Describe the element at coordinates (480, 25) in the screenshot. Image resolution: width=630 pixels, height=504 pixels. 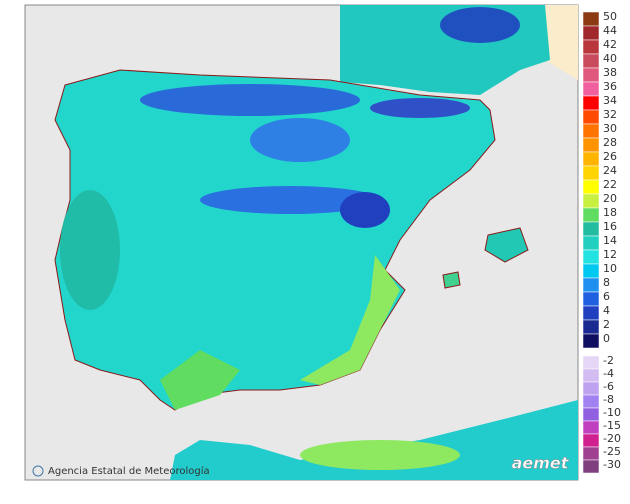
I see `alps-cold` at that location.